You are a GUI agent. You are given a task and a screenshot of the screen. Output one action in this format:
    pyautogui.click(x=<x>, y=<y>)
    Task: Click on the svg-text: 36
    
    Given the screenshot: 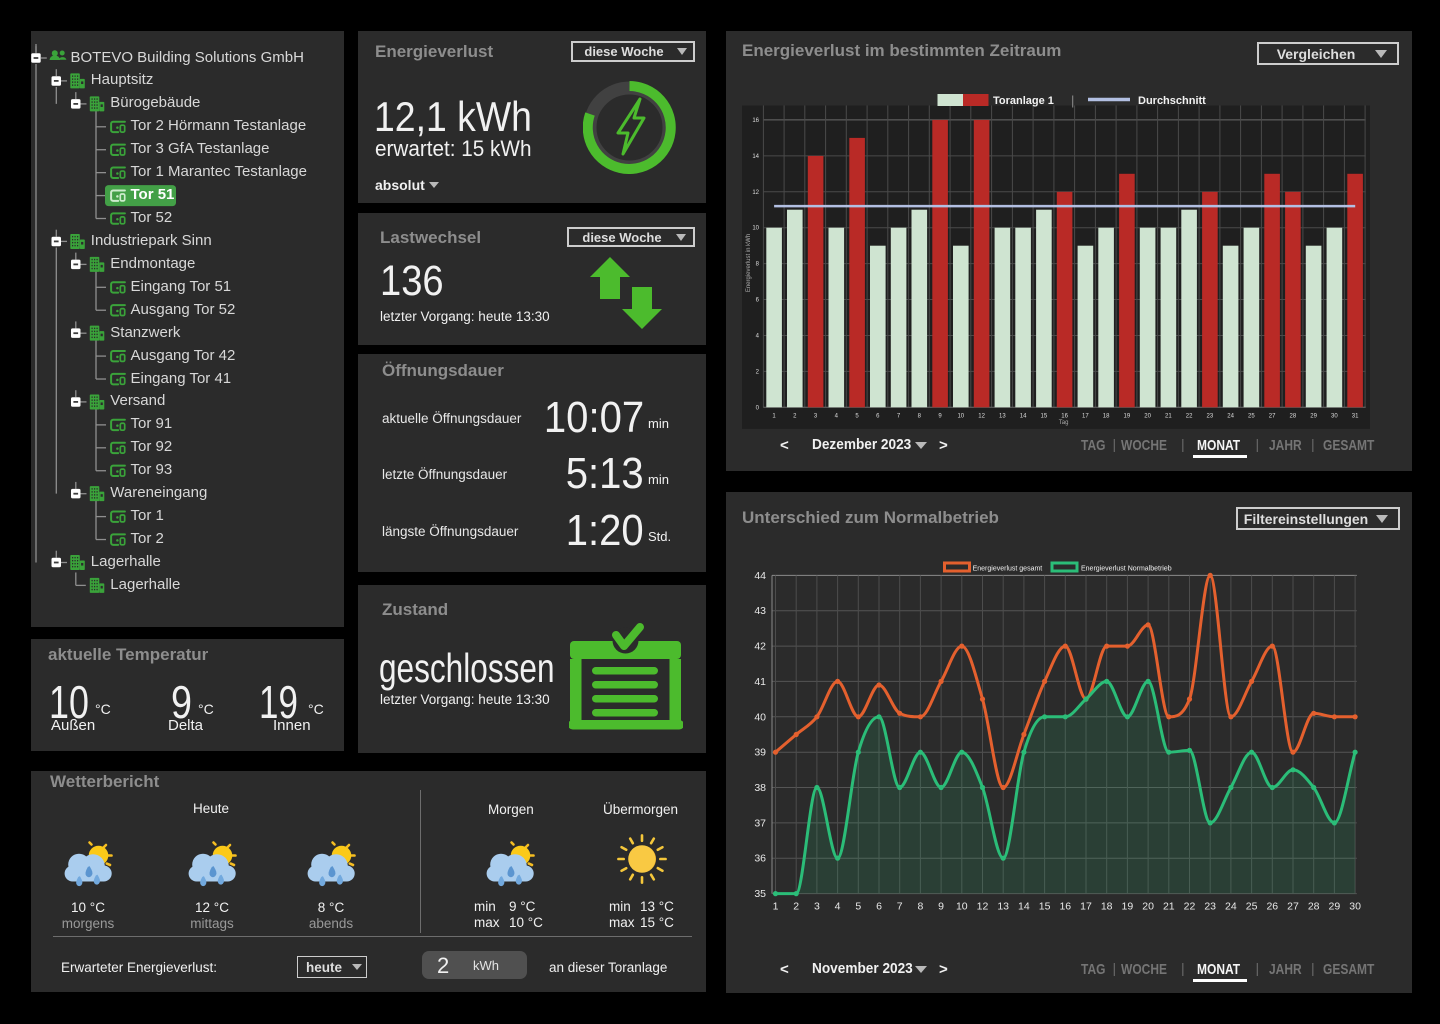 What is the action you would take?
    pyautogui.click(x=760, y=859)
    